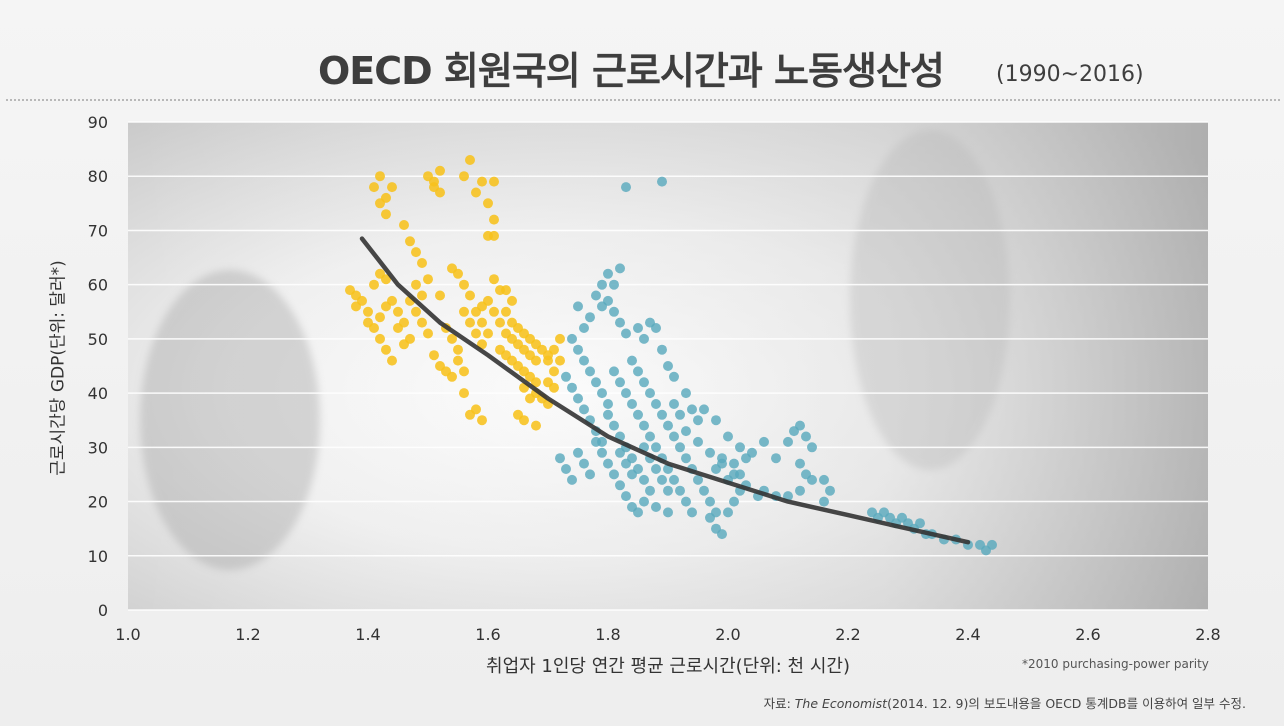  Describe the element at coordinates (727, 634) in the screenshot. I see `x-tick-label: 2.0` at that location.